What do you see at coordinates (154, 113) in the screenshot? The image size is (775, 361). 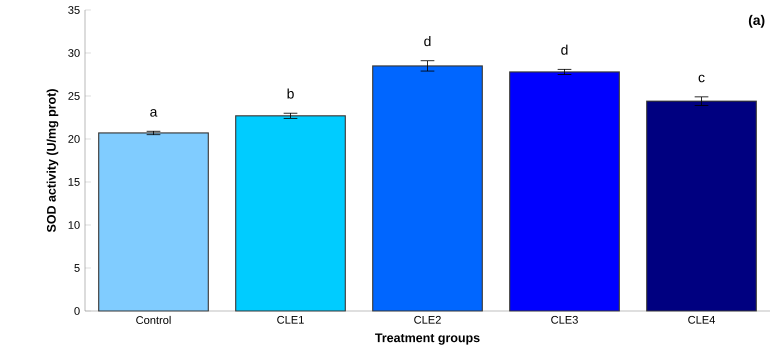 I see `annotation: a` at bounding box center [154, 113].